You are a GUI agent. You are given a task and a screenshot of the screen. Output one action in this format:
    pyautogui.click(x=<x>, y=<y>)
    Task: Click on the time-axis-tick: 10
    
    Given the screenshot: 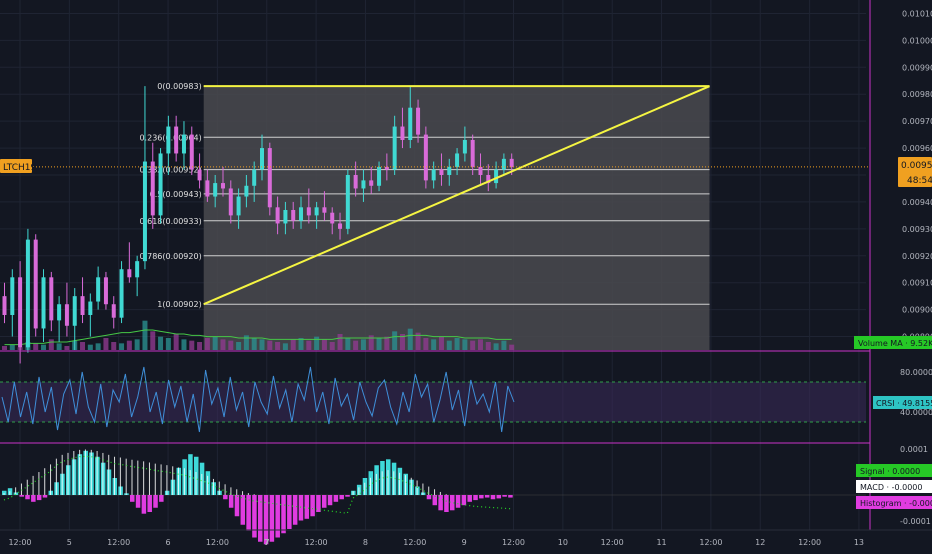 What is the action you would take?
    pyautogui.click(x=563, y=542)
    